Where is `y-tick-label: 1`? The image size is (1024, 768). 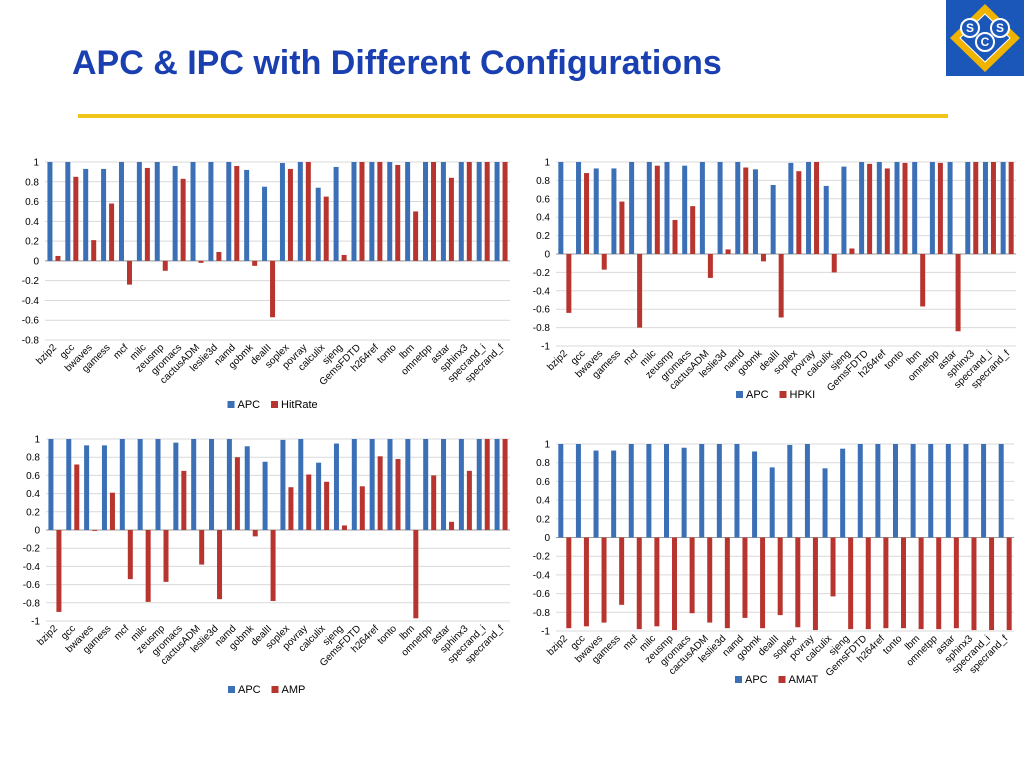 y-tick-label: 1 is located at coordinates (547, 163).